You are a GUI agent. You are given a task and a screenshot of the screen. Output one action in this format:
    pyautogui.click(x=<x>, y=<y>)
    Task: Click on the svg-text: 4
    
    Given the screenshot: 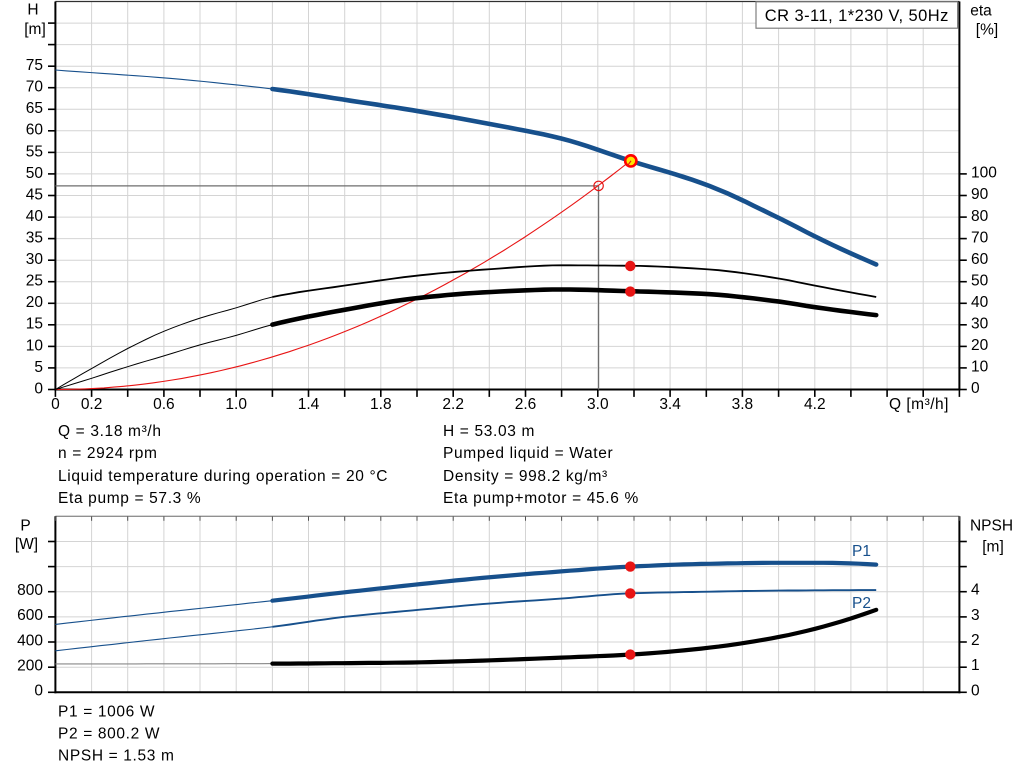 What is the action you would take?
    pyautogui.click(x=975, y=590)
    